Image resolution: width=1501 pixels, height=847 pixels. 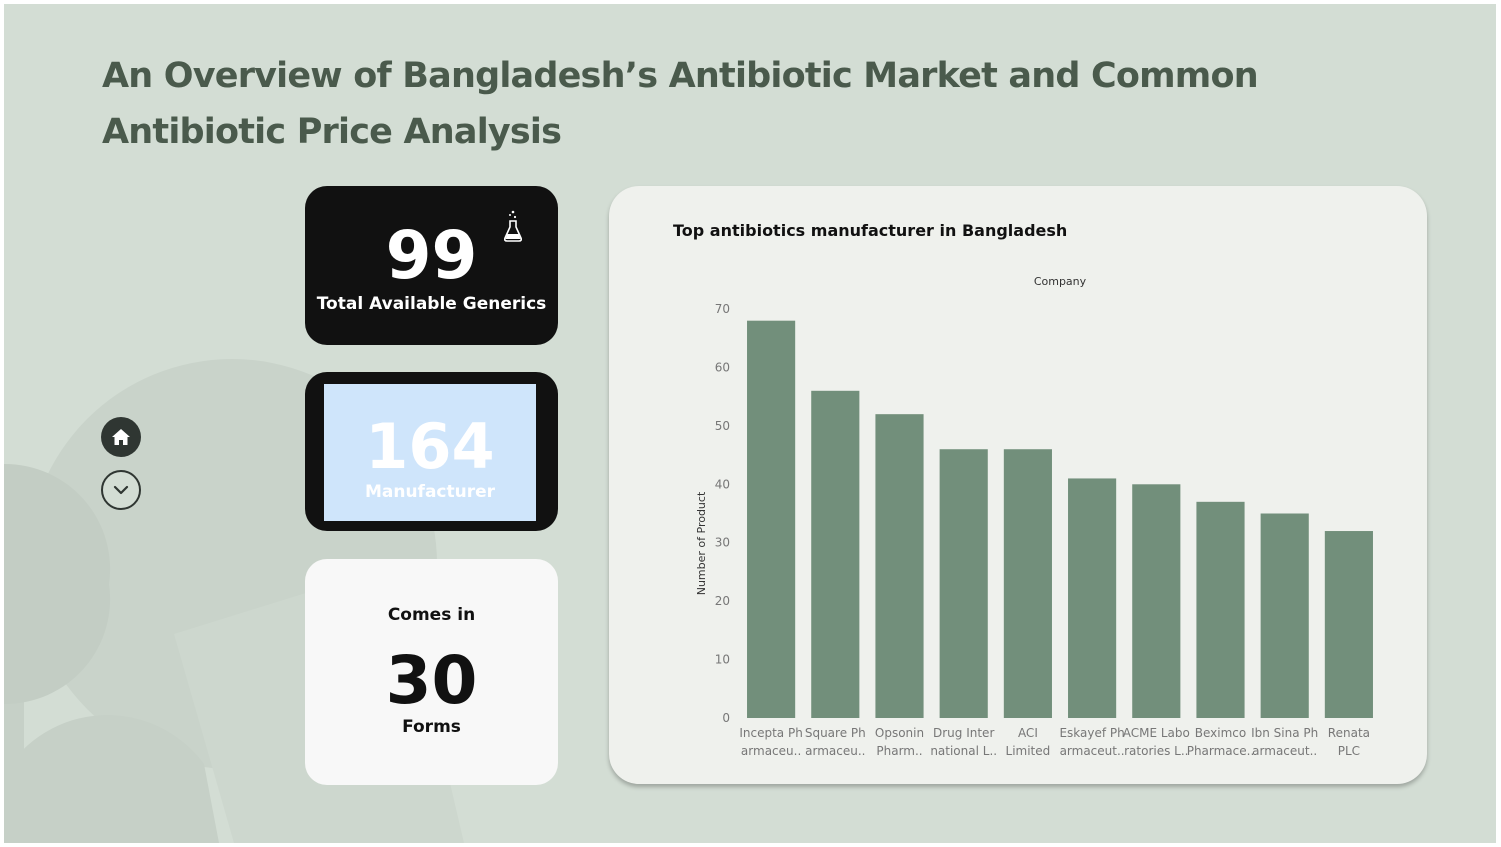 I want to click on manufacturer-label: Manufacturer, so click(x=430, y=492).